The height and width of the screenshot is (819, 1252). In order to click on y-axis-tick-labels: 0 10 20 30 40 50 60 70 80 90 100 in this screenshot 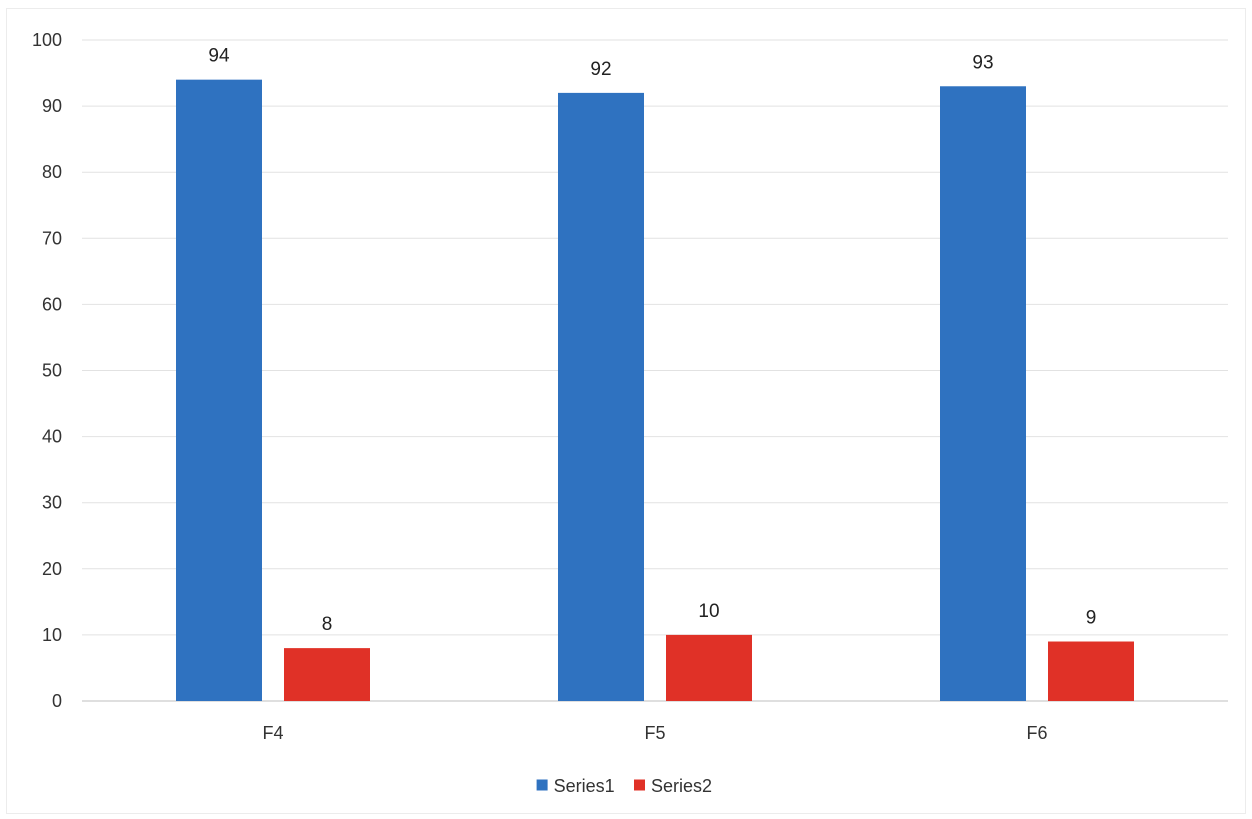, I will do `click(47, 370)`.